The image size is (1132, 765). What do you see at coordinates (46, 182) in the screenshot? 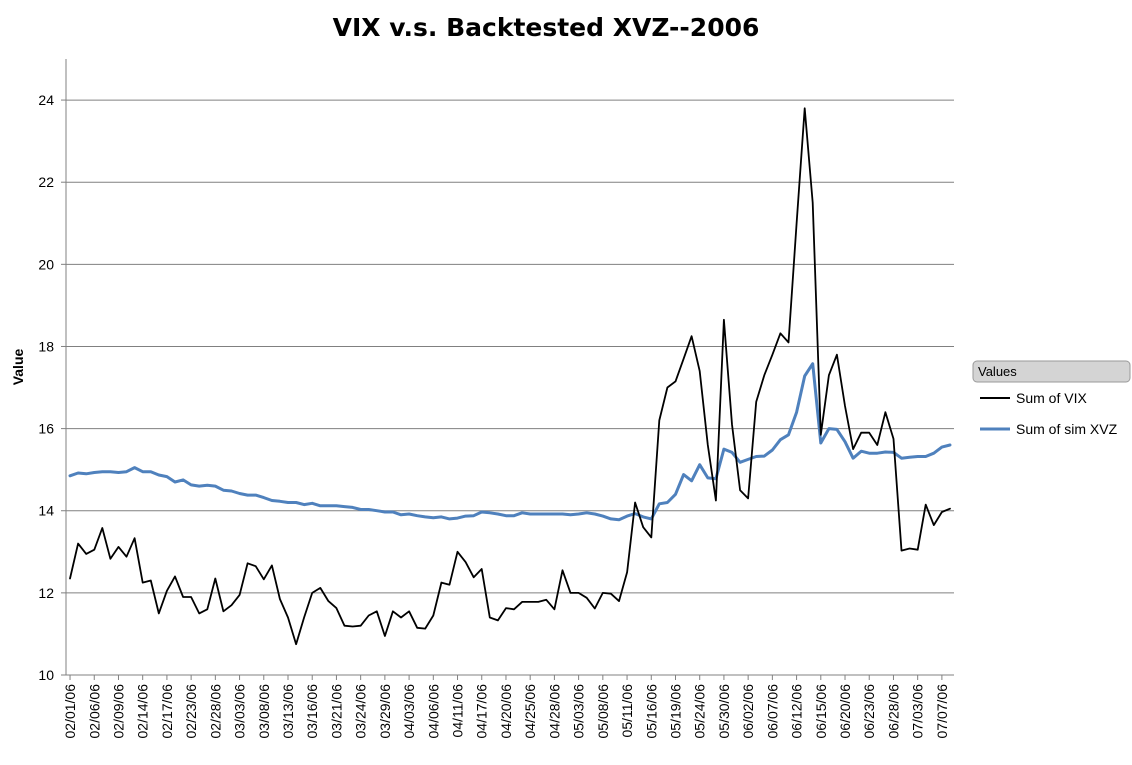
I see `y-tick-label: 22` at bounding box center [46, 182].